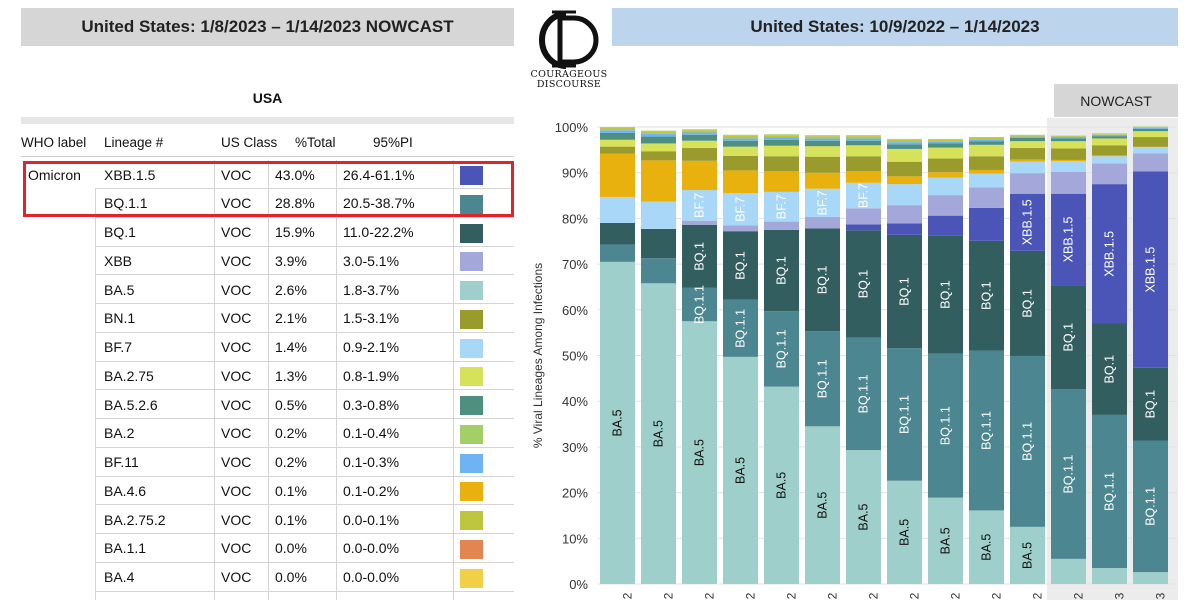 The image size is (1200, 600). Describe the element at coordinates (291, 433) in the screenshot. I see `total-cell: 0.2%` at that location.